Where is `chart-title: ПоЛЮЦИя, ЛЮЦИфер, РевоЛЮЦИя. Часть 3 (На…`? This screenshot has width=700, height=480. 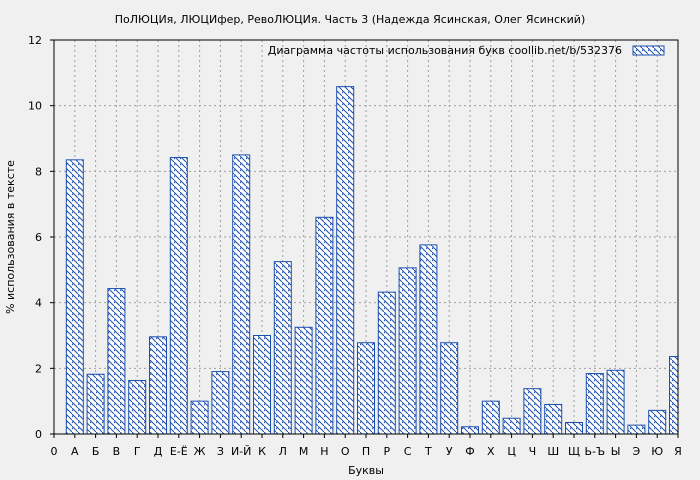 chart-title: ПоЛЮЦИя, ЛЮЦИфер, РевоЛЮЦИя. Часть 3 (На… is located at coordinates (350, 19).